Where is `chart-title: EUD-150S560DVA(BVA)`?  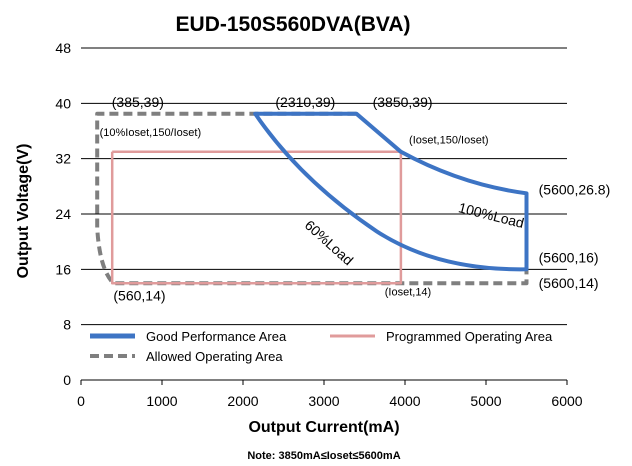
chart-title: EUD-150S560DVA(BVA) is located at coordinates (293, 24).